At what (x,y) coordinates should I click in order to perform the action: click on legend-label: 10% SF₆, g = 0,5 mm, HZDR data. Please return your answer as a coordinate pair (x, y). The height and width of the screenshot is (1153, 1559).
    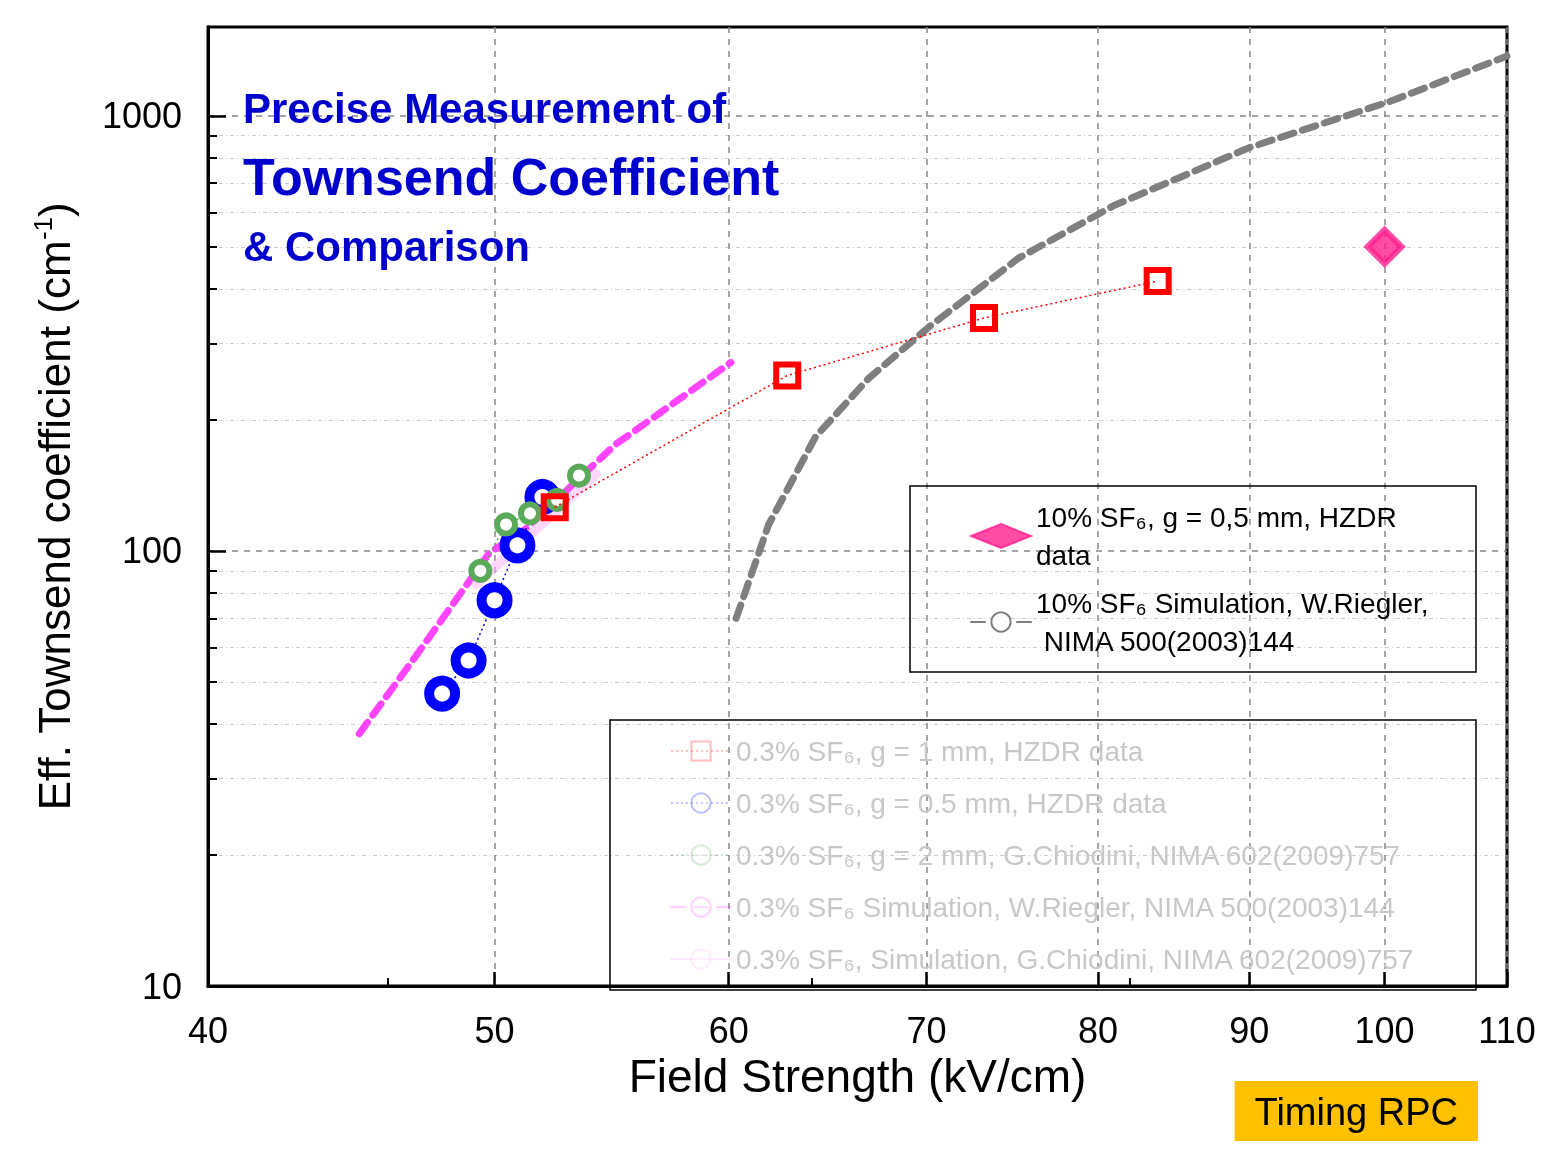
    Looking at the image, I should click on (1220, 536).